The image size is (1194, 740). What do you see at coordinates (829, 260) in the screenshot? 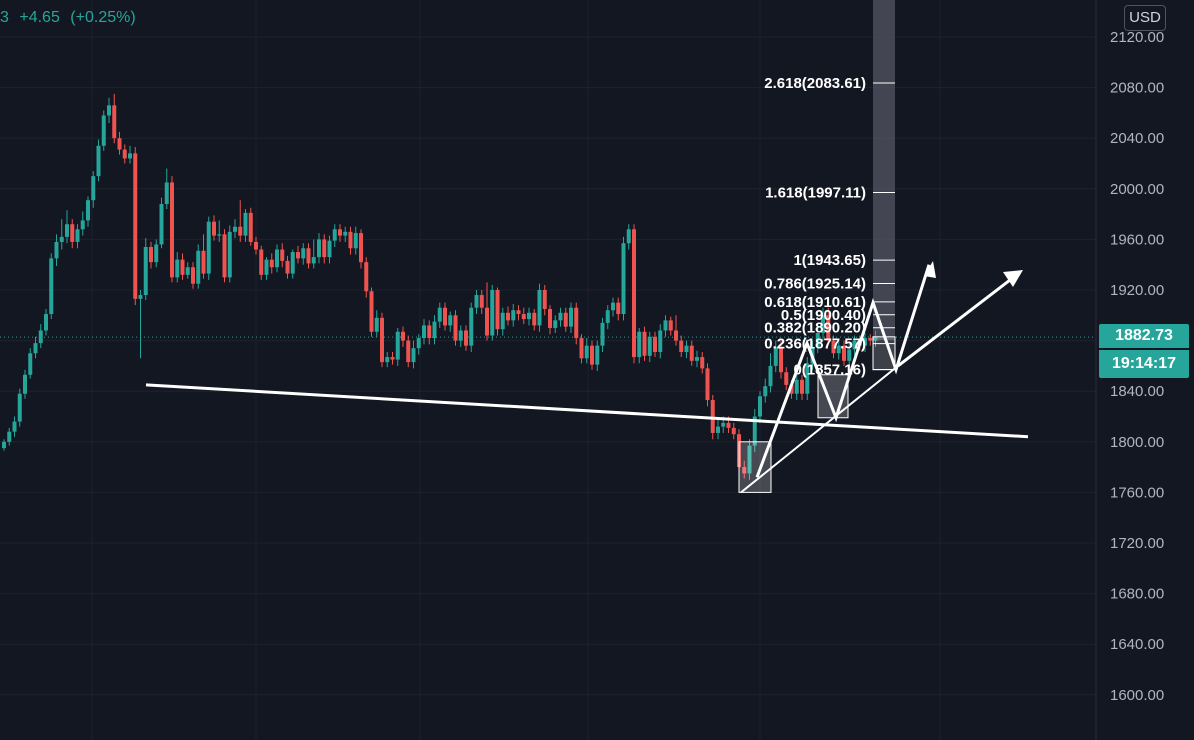
I see `fib-level-label: 1(1943.65)` at bounding box center [829, 260].